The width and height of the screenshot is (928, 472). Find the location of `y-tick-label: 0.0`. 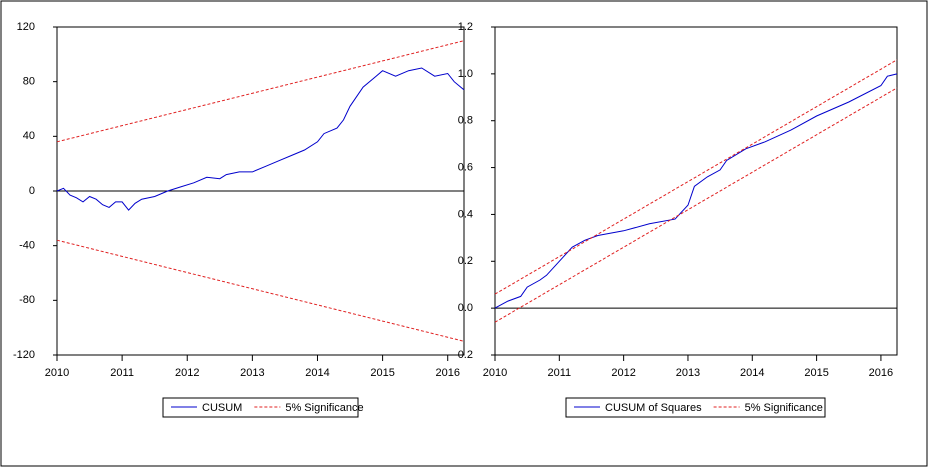

y-tick-label: 0.0 is located at coordinates (465, 308).